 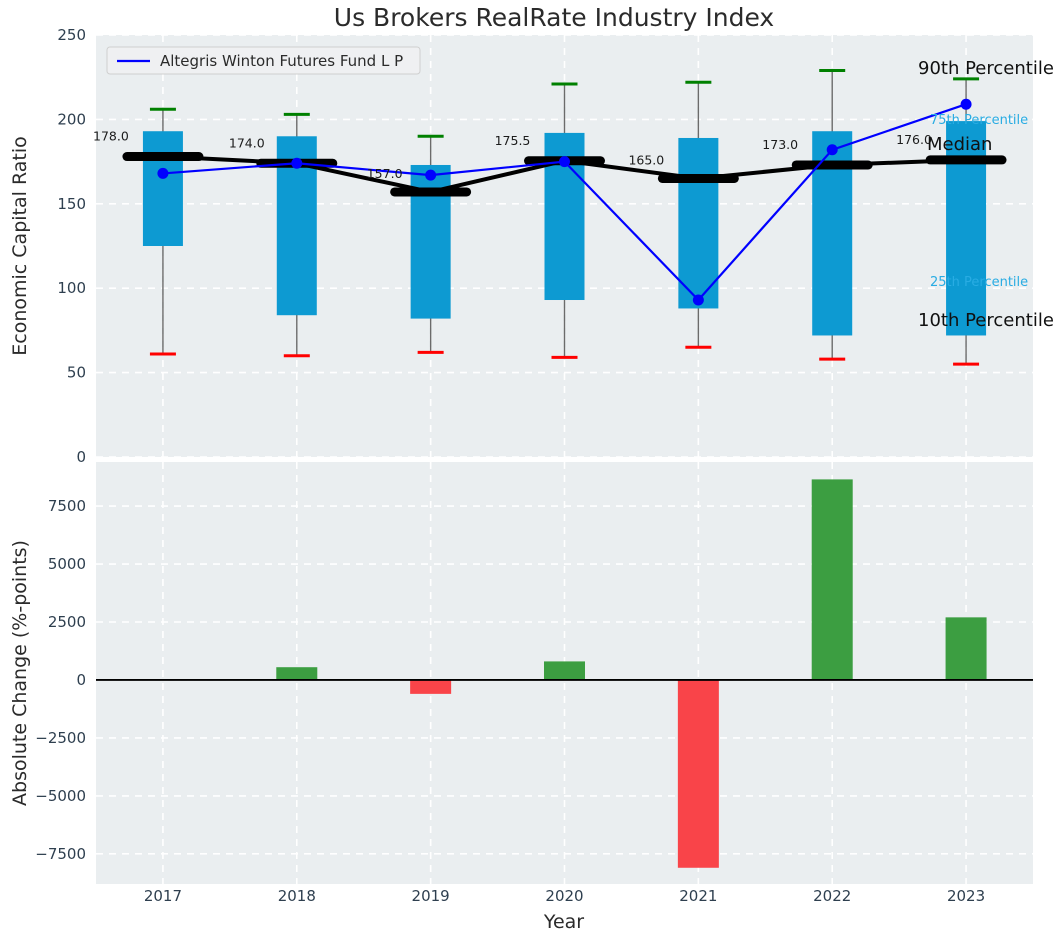 What do you see at coordinates (985, 68) in the screenshot?
I see `annotation-90th-percentile: 90th Percentile` at bounding box center [985, 68].